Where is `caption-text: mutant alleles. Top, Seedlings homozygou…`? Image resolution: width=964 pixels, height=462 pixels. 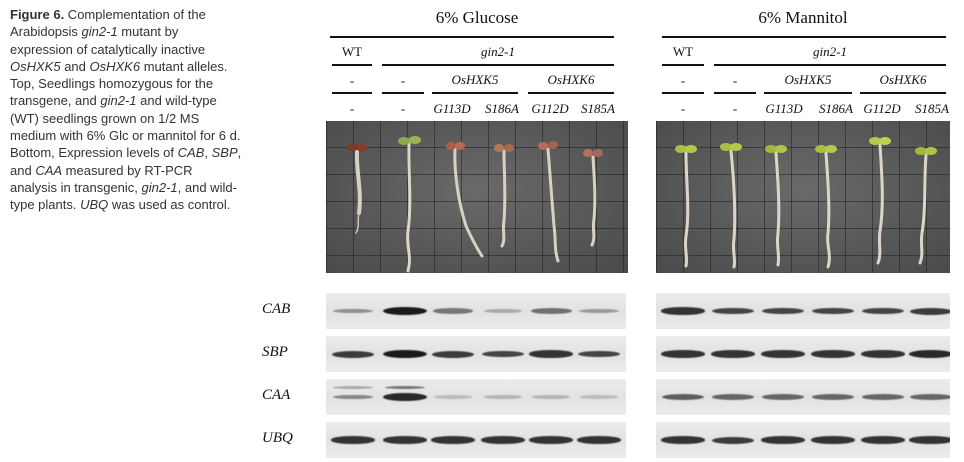
caption-text: mutant alleles. Top, Seedlings homozygou… is located at coordinates (119, 83).